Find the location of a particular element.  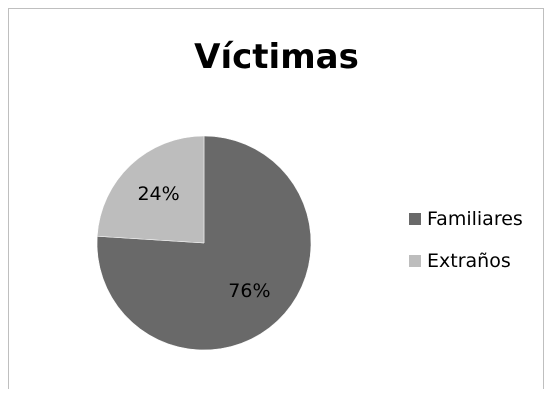

data-label-extranos: 24% is located at coordinates (158, 194).